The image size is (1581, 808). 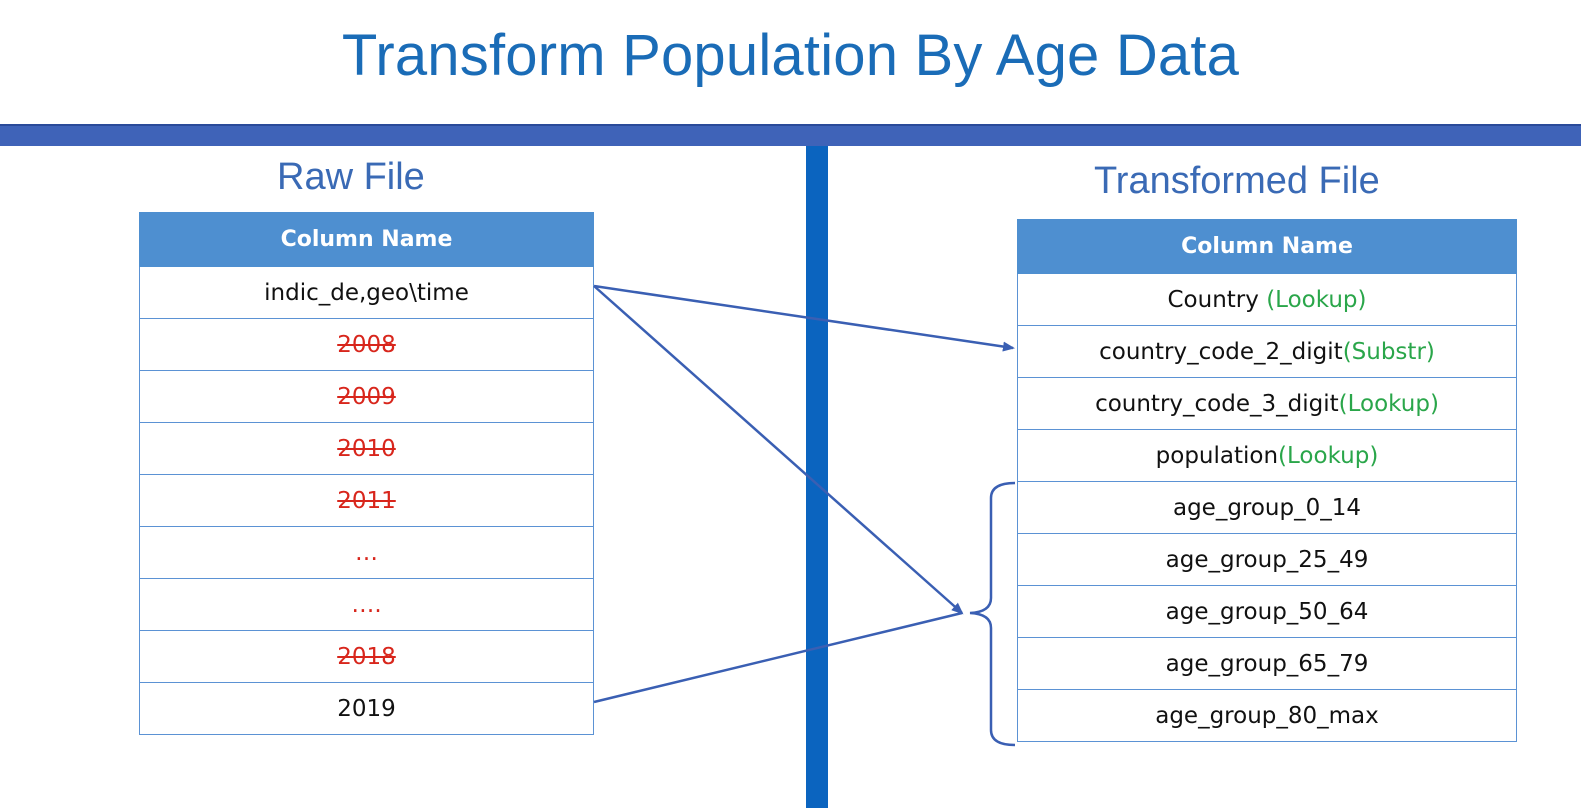 I want to click on transformed-row: country_code_2_digit(Substr), so click(x=1267, y=351).